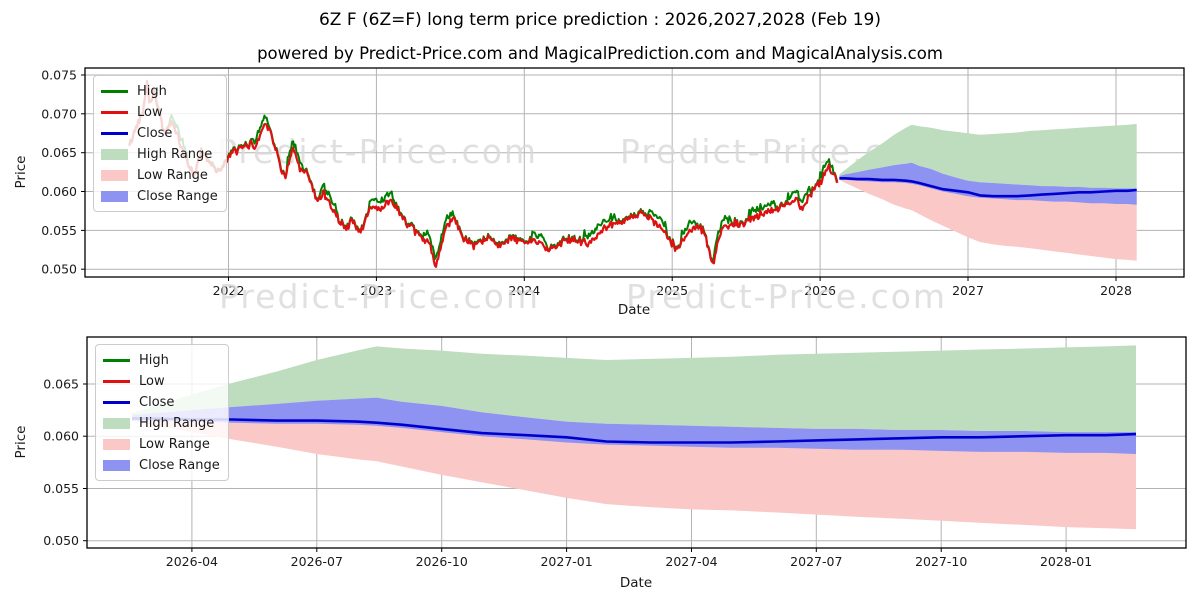 The image size is (1200, 600). Describe the element at coordinates (636, 583) in the screenshot. I see `bottom-chart-xlabel: Date` at that location.